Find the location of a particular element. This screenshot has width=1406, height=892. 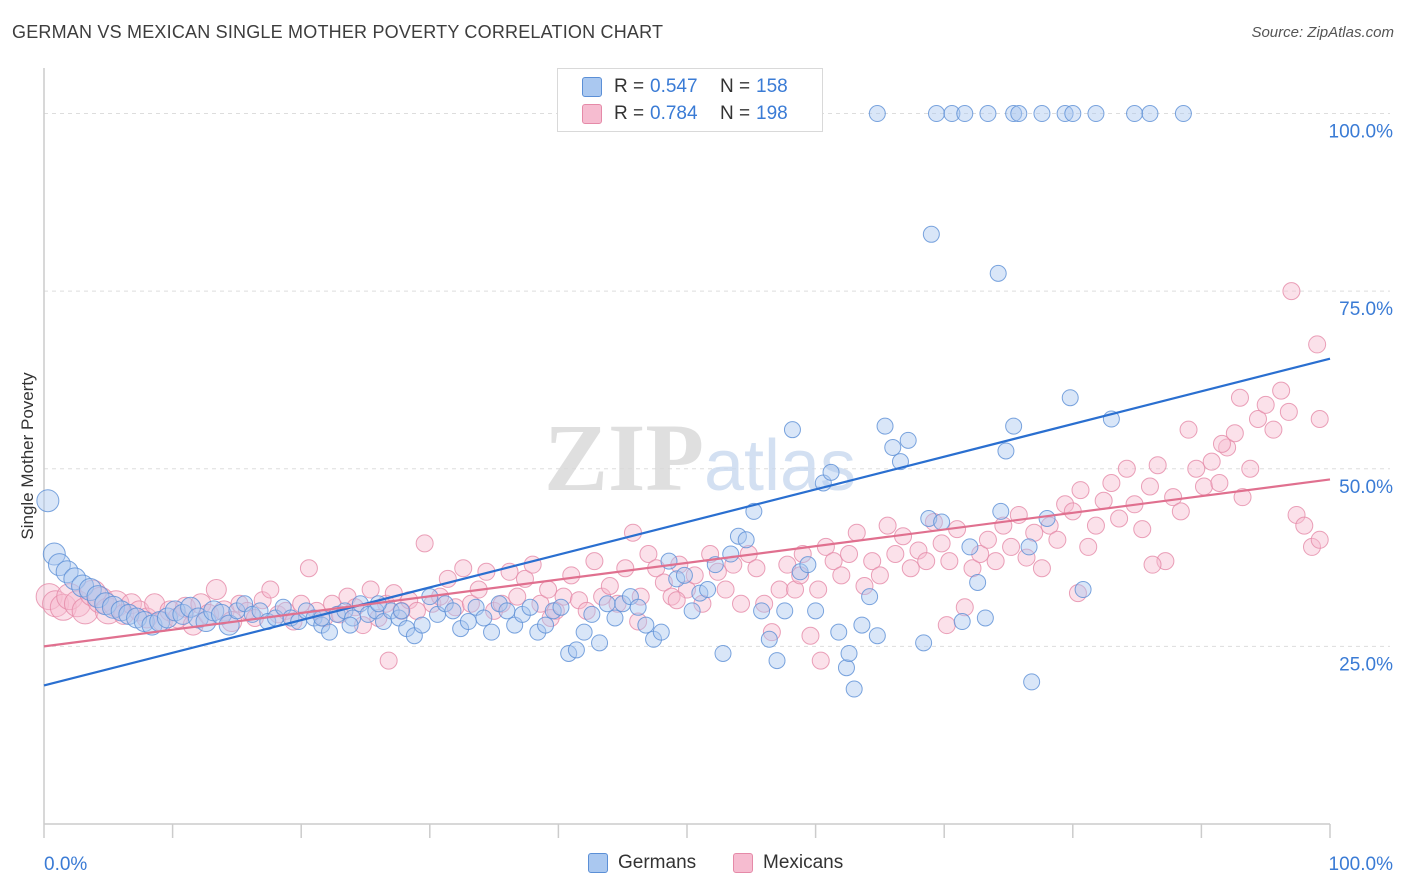

y-tick-label: 25.0% is located at coordinates (1366, 664).